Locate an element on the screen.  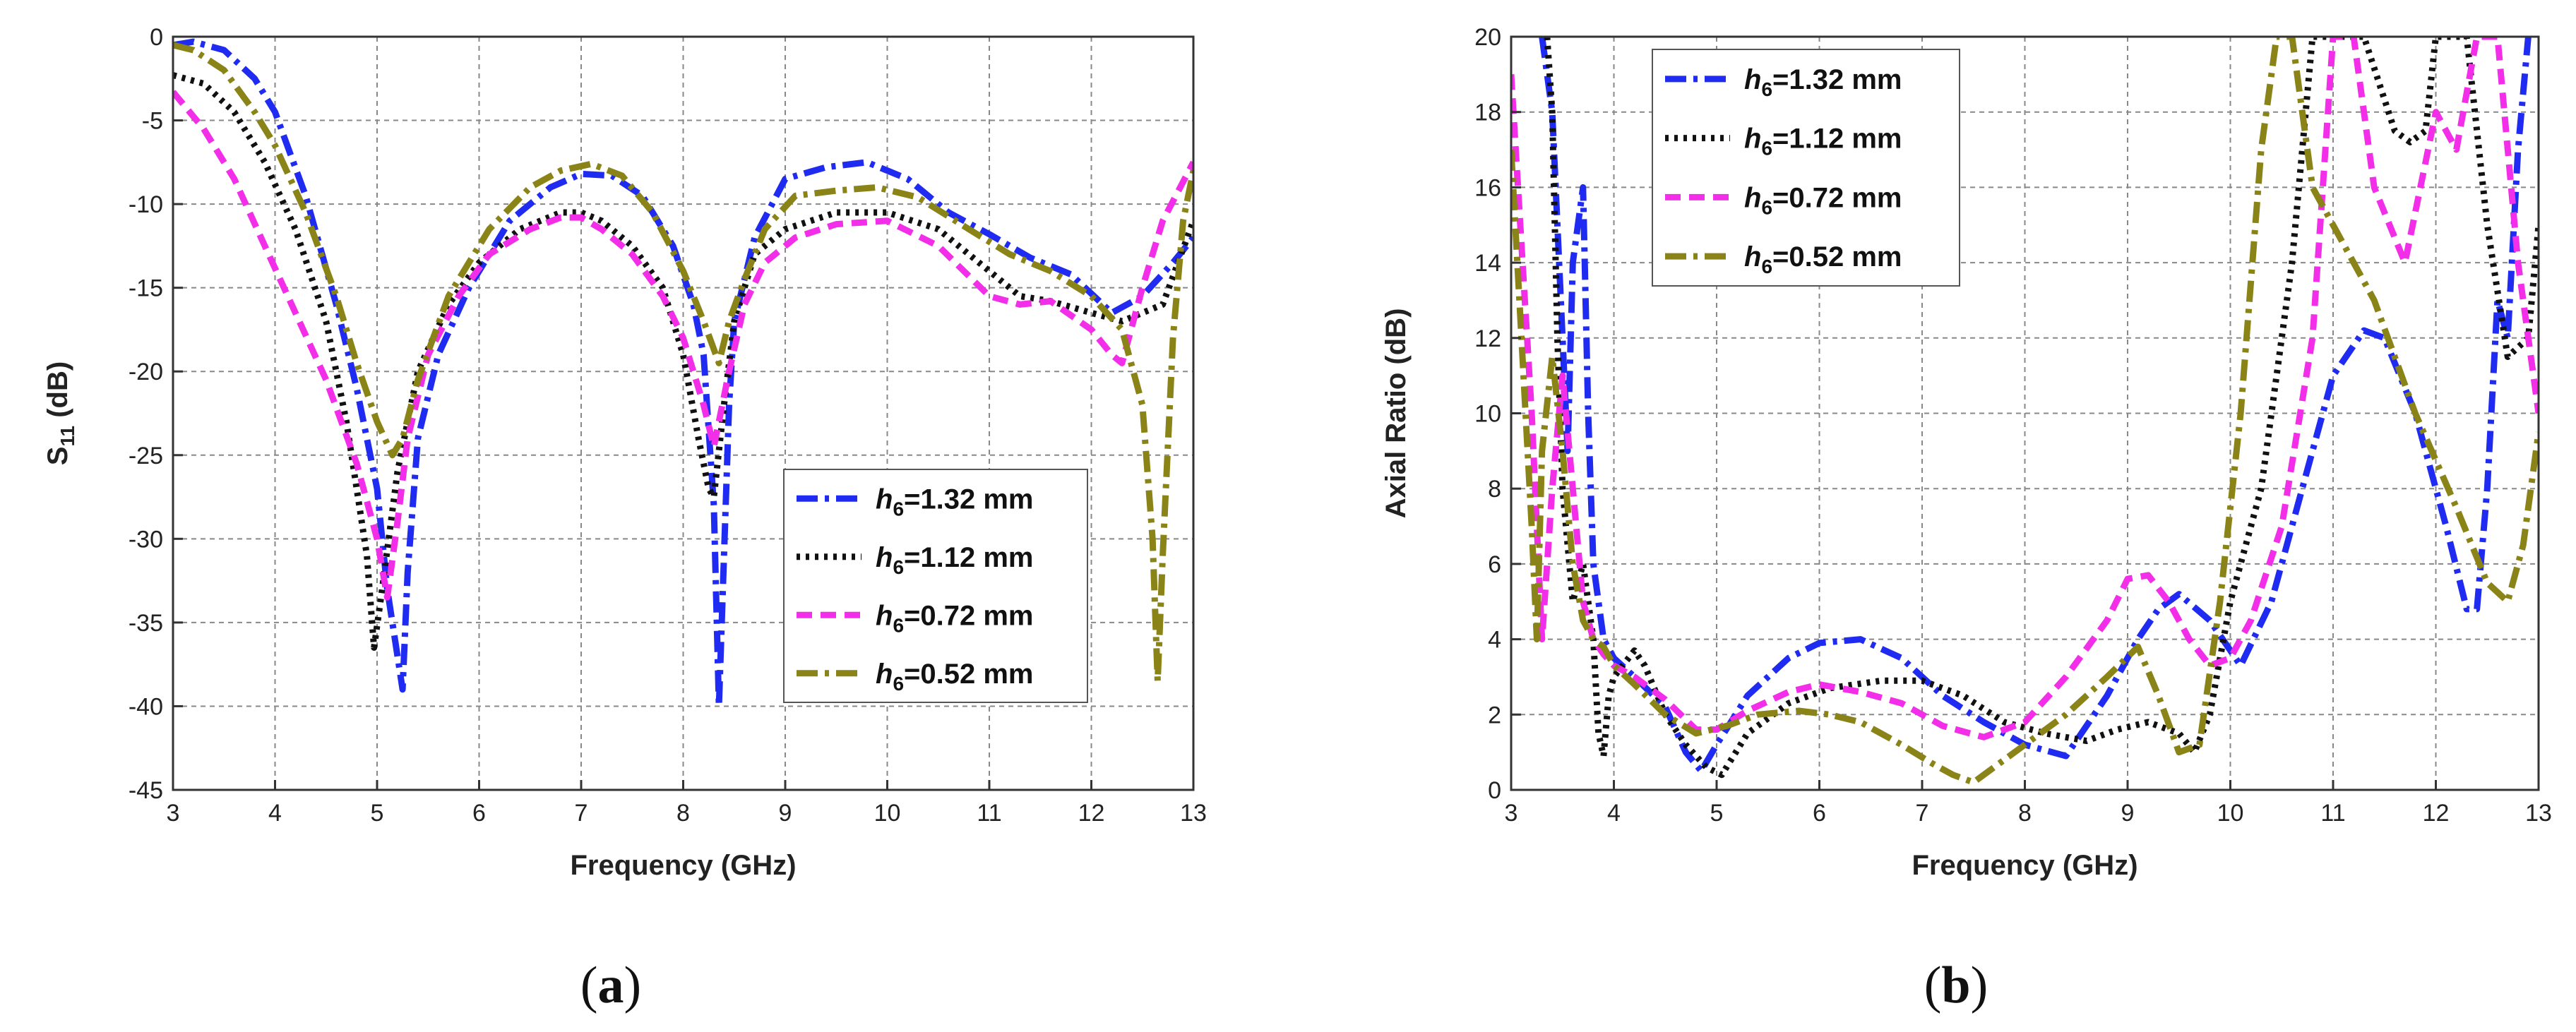
legend-entry-a-3: h6=0.52 mm is located at coordinates (954, 677).